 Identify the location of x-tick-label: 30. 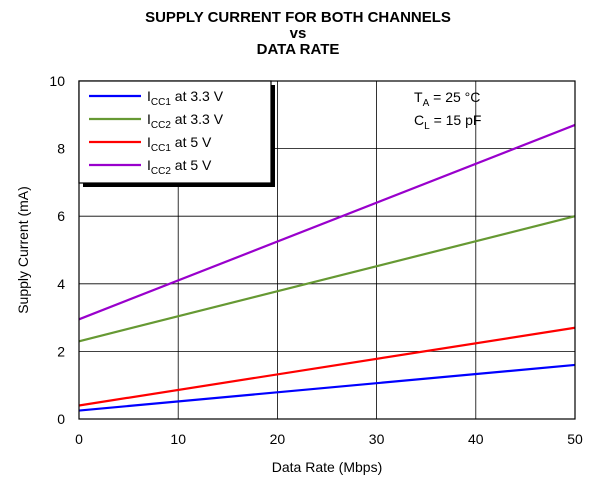
(377, 439).